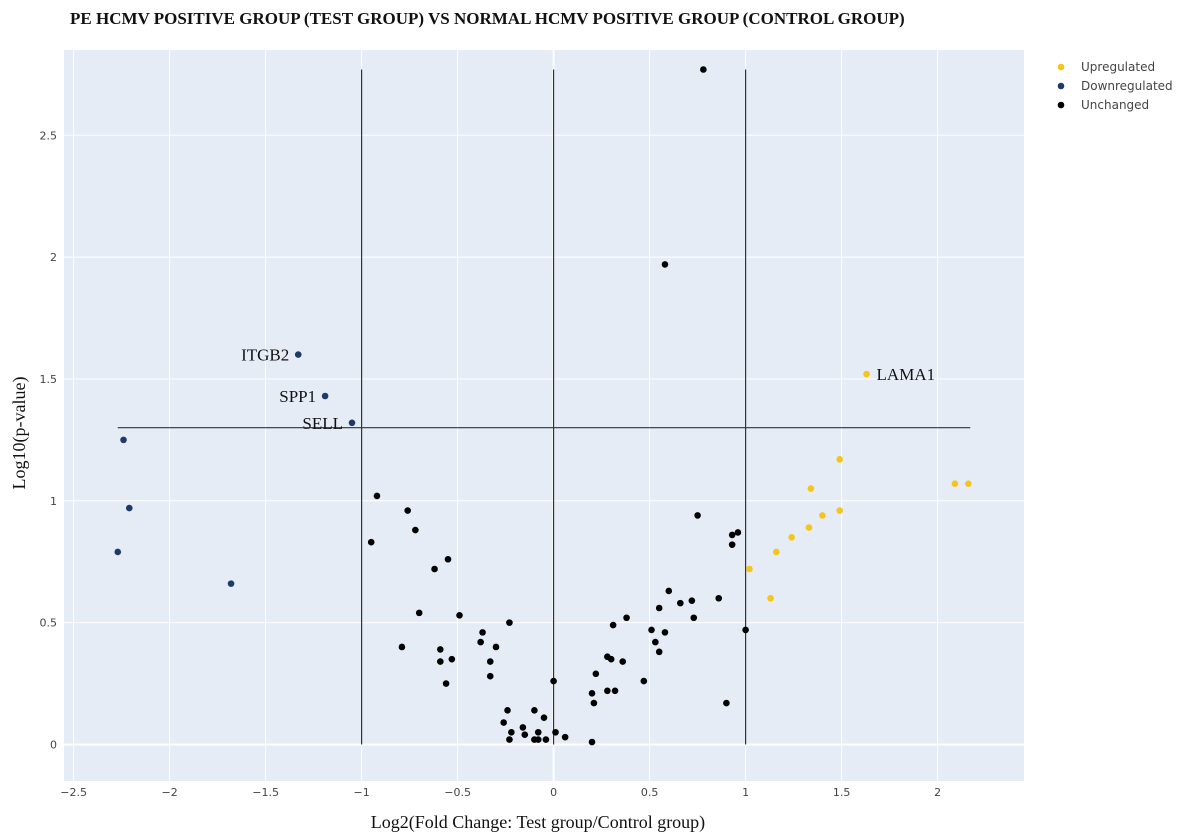 This screenshot has width=1188, height=835. Describe the element at coordinates (49, 623) in the screenshot. I see `y-tick-label: 0.5` at that location.